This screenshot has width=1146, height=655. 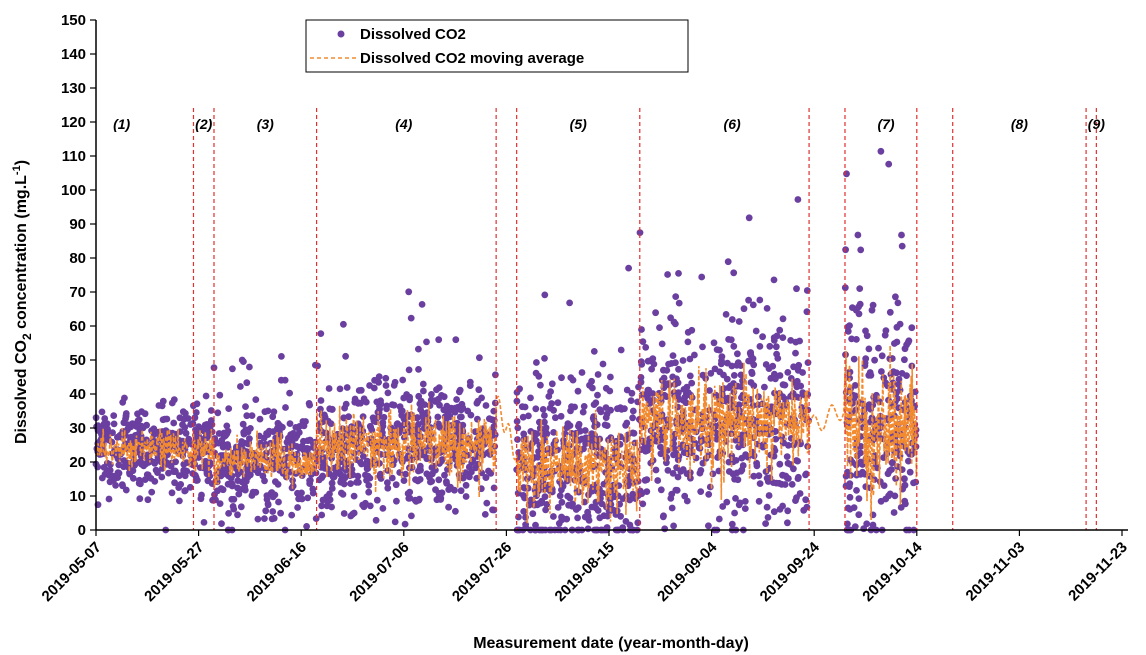 I want to click on legend-label-average: Dissolved CO2 moving average, so click(x=472, y=58).